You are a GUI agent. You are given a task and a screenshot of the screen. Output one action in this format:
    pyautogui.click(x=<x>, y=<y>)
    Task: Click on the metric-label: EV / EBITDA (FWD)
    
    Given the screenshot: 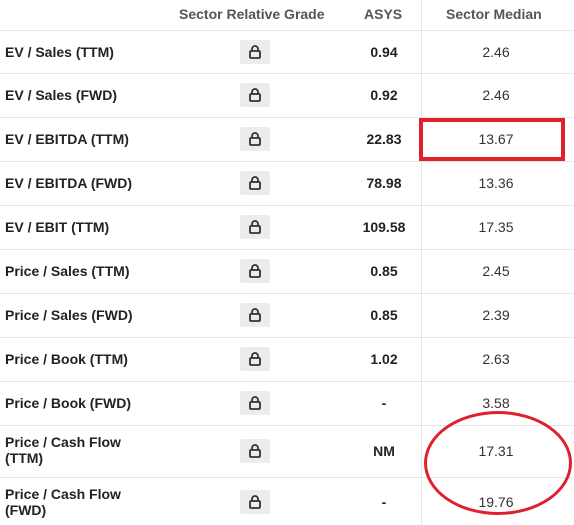 What is the action you would take?
    pyautogui.click(x=69, y=183)
    